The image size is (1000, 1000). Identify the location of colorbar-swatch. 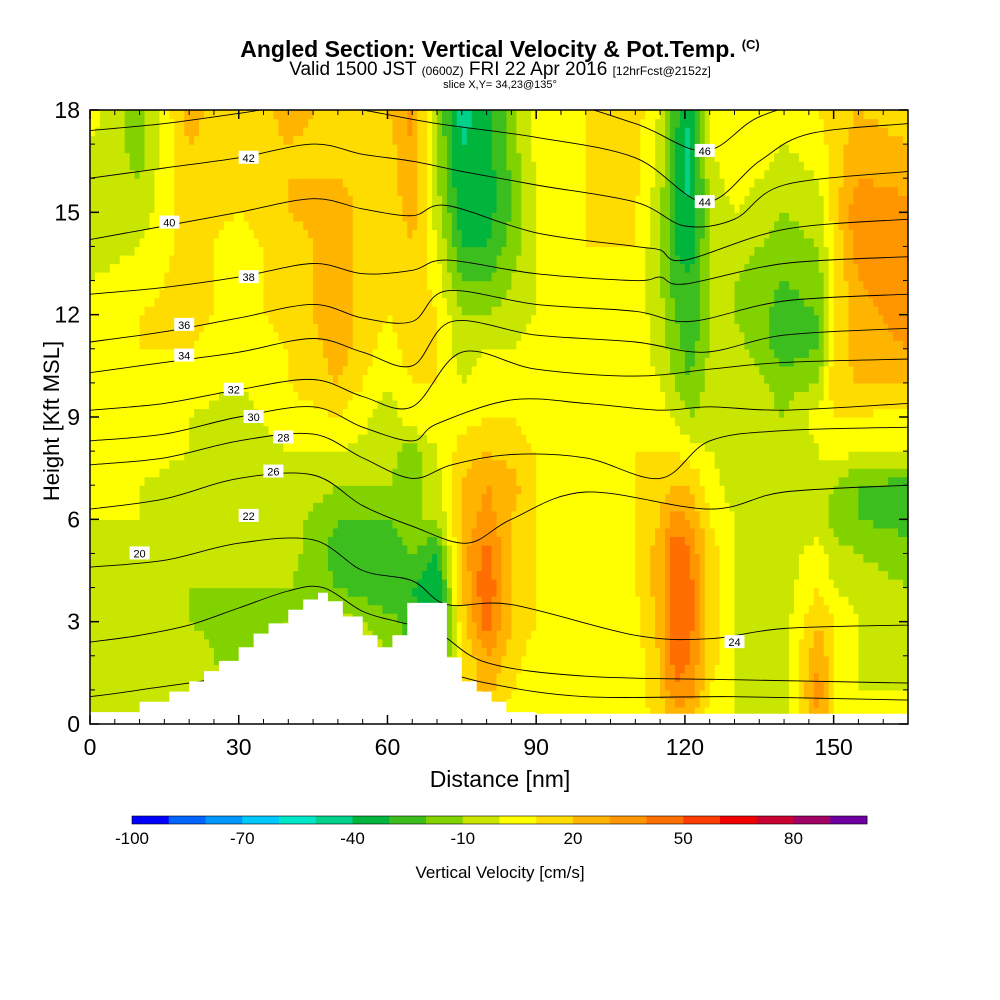
(628, 820).